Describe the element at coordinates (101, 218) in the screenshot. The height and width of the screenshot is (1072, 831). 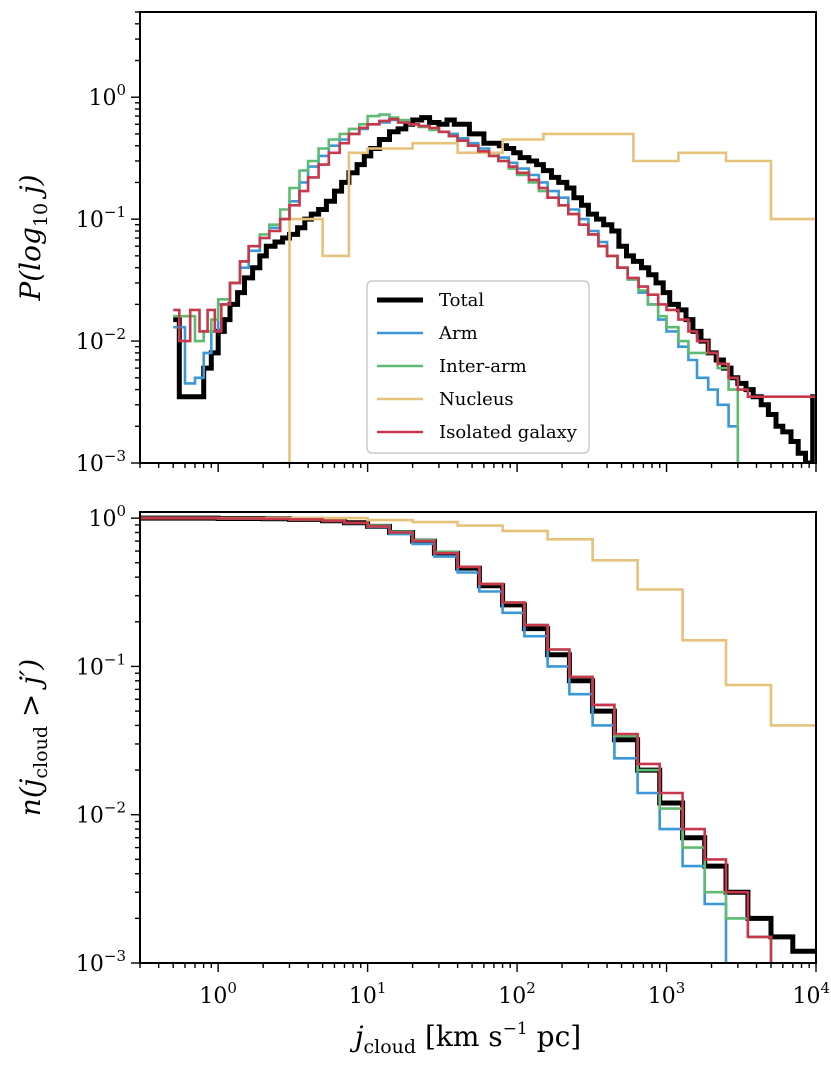
I see `top-y-tick-label: 10⁻¹` at that location.